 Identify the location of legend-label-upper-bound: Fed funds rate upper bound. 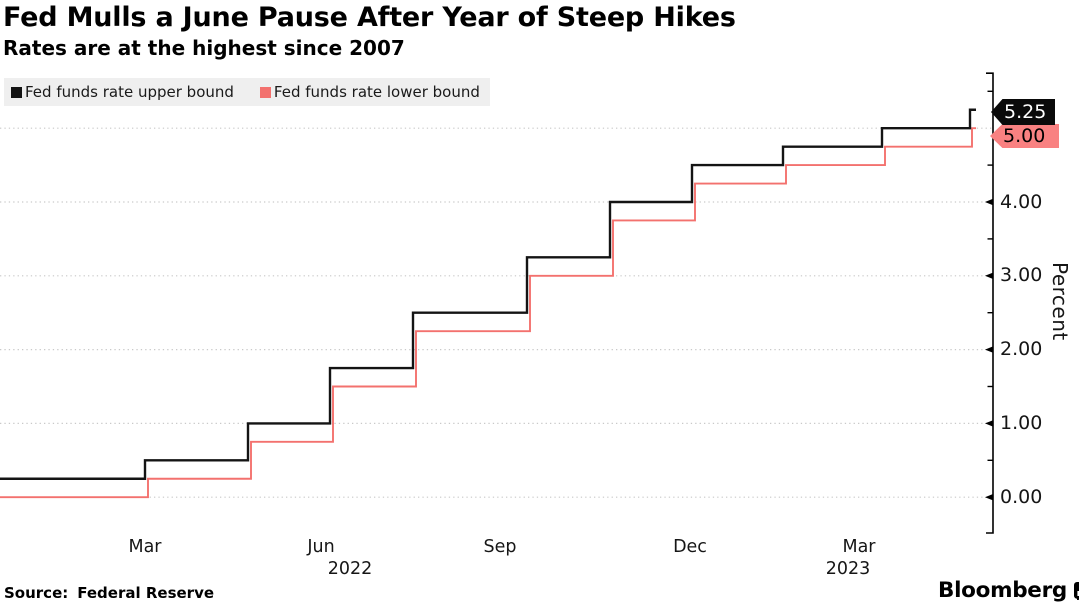
(129, 92).